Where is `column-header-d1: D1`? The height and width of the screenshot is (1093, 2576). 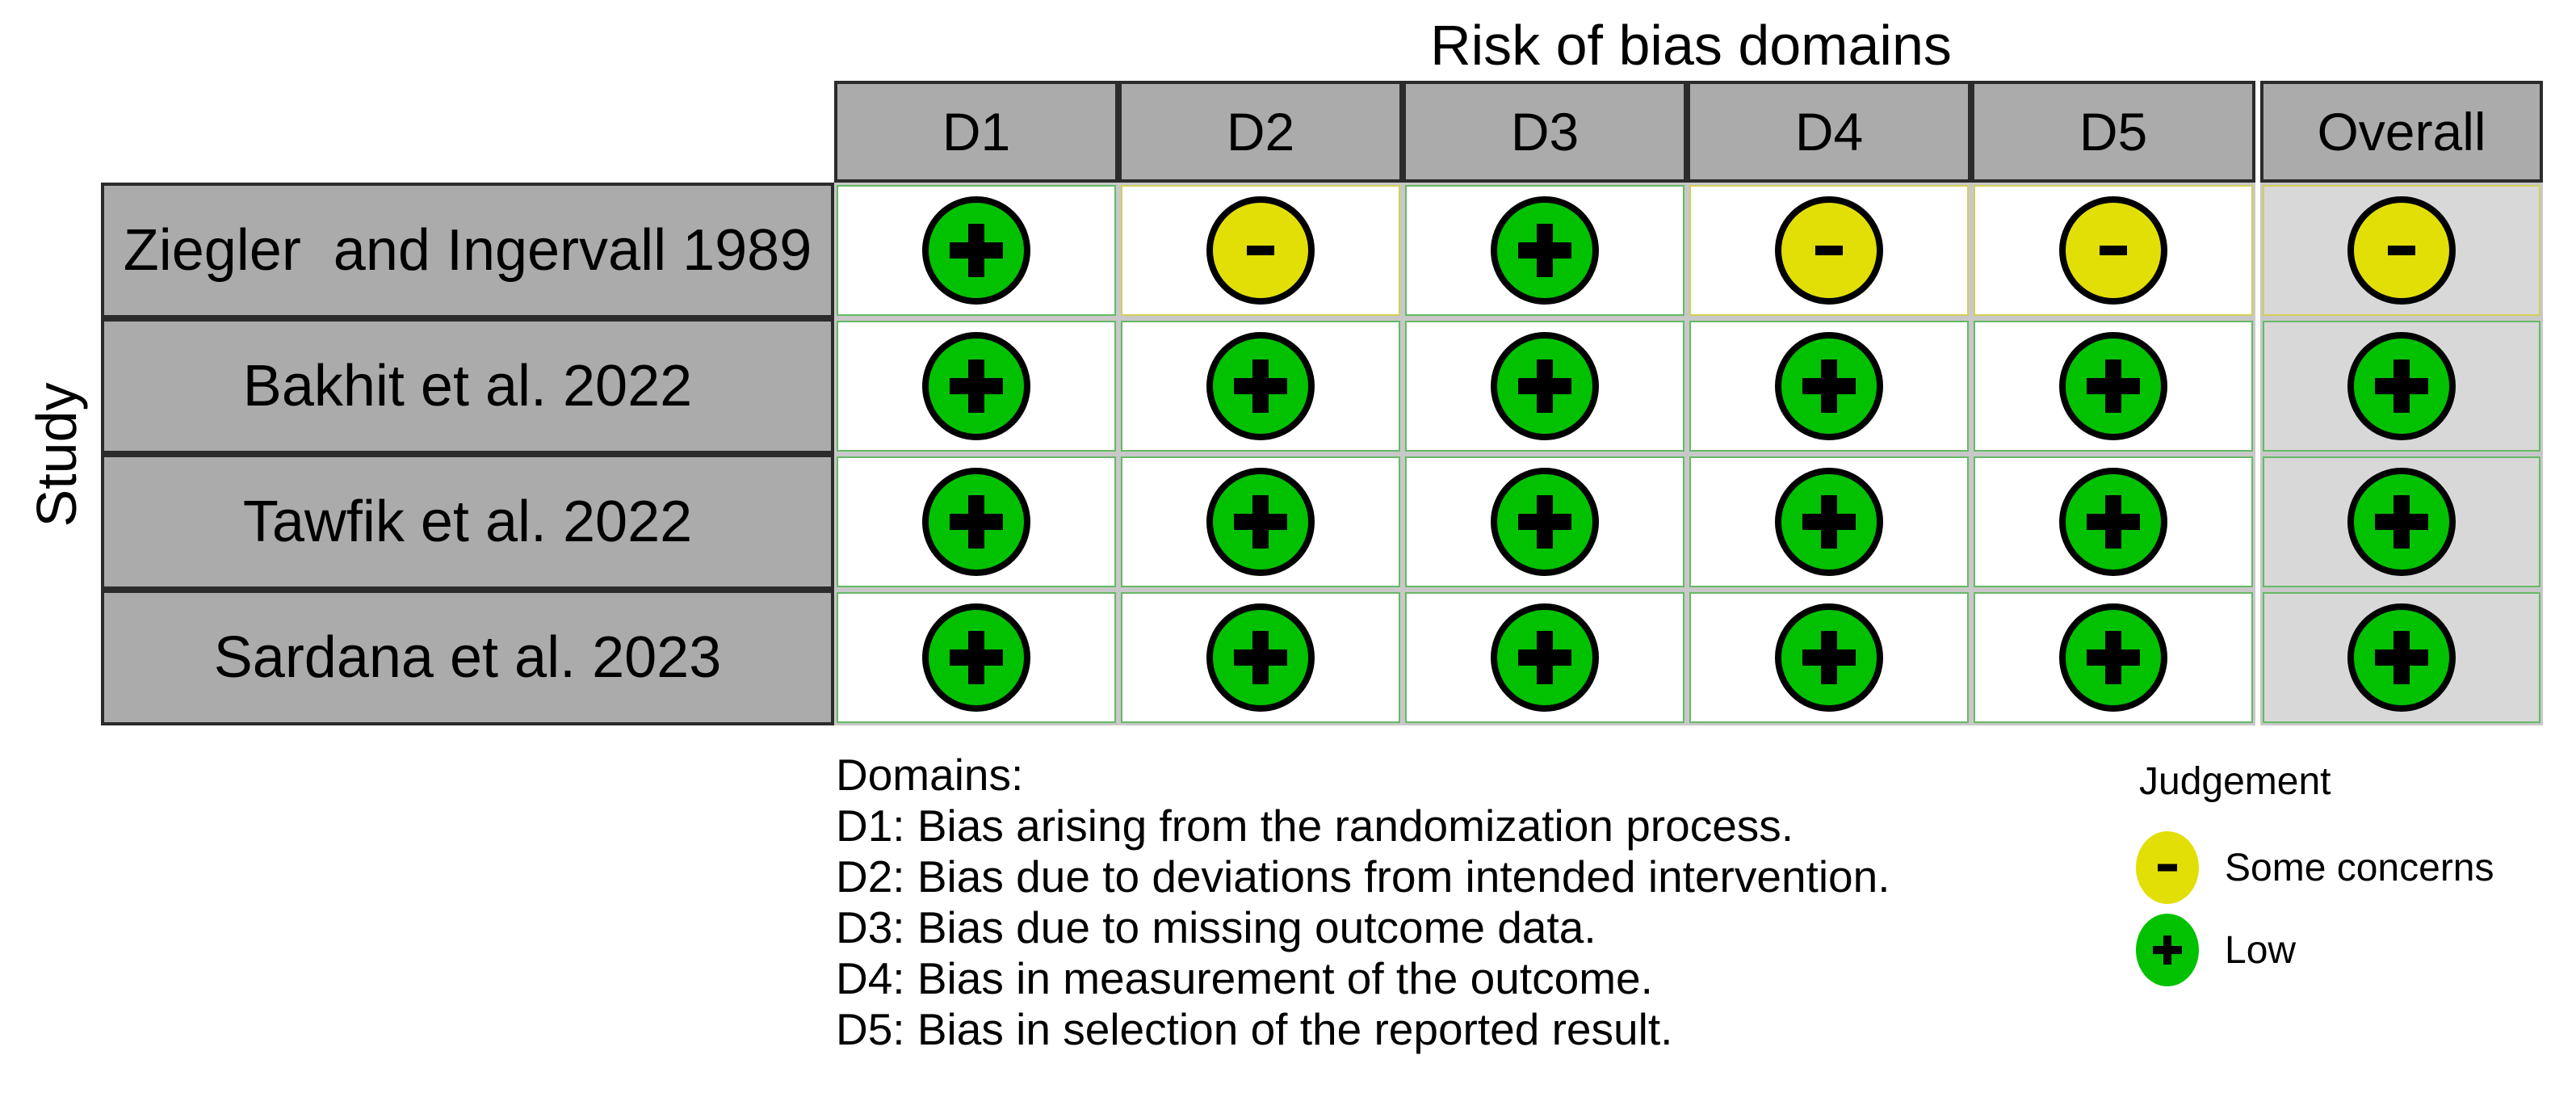
column-header-d1: D1 is located at coordinates (976, 132).